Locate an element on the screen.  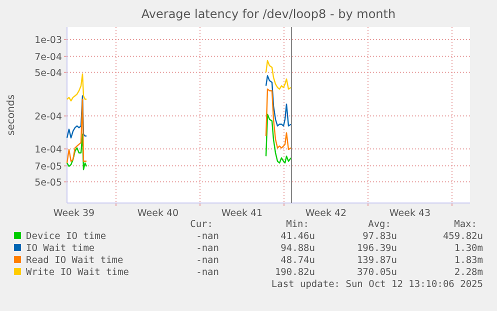
y-tick-label: 7e-05 is located at coordinates (48, 166).